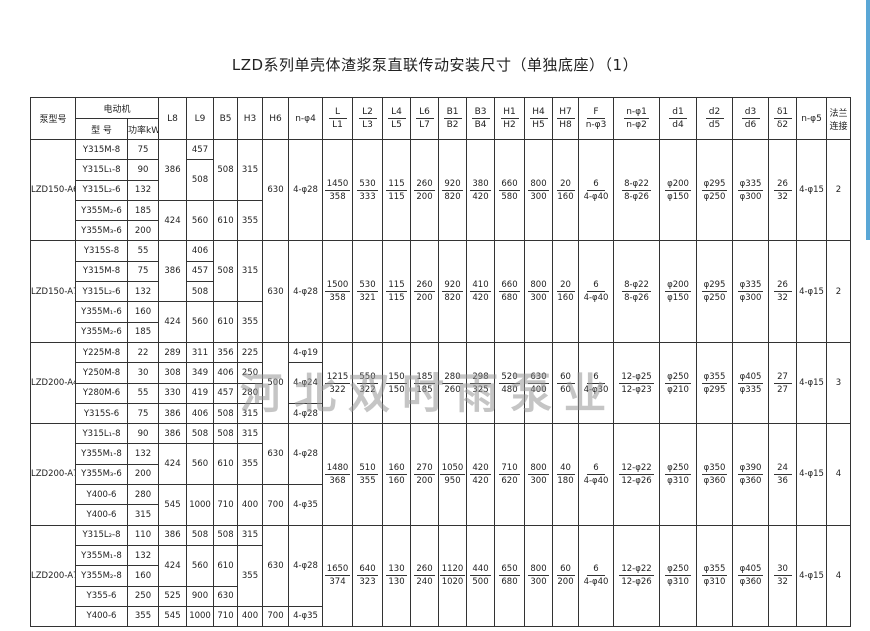  Describe the element at coordinates (782, 570) in the screenshot. I see `upper-text: 30` at that location.